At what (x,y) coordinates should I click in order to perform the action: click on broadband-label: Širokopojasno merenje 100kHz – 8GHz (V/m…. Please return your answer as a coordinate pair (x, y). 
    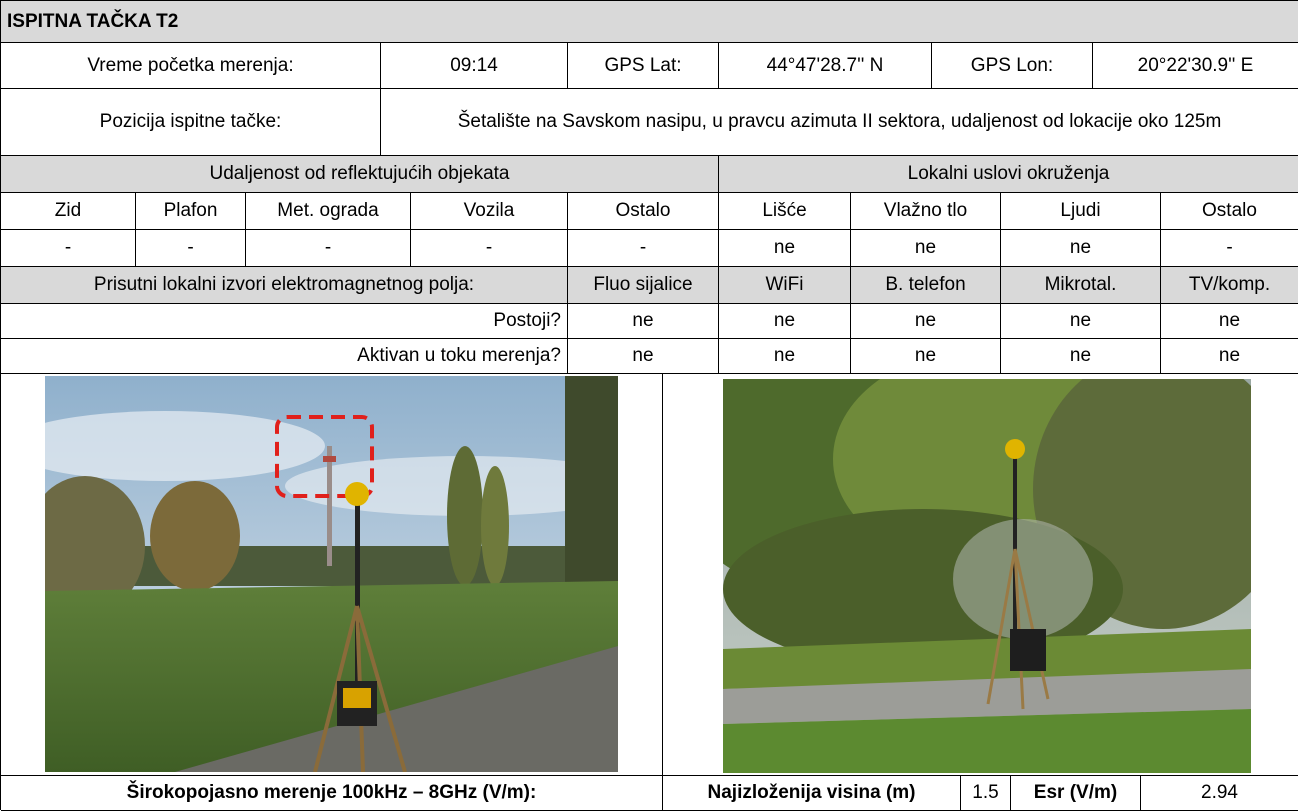
    Looking at the image, I should click on (332, 793).